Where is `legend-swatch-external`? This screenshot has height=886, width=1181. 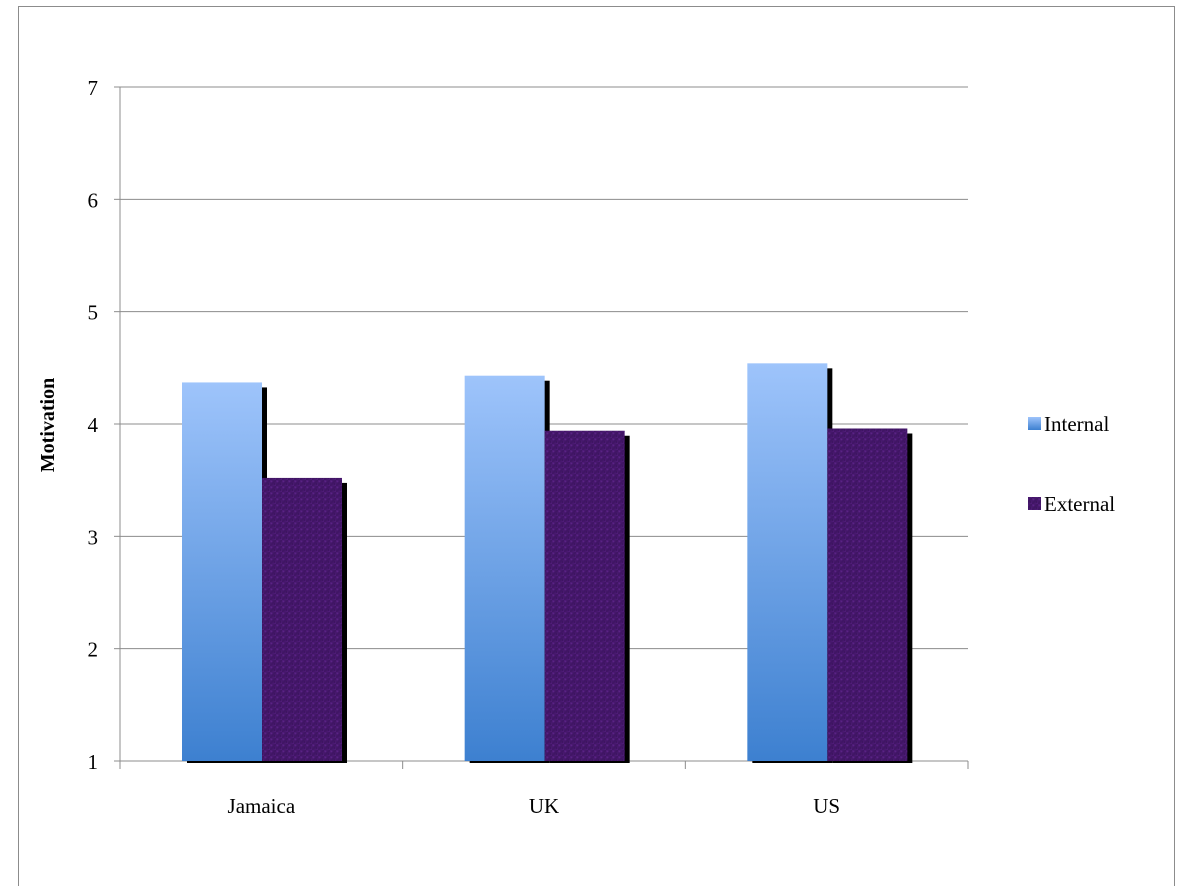
legend-swatch-external is located at coordinates (1034, 503).